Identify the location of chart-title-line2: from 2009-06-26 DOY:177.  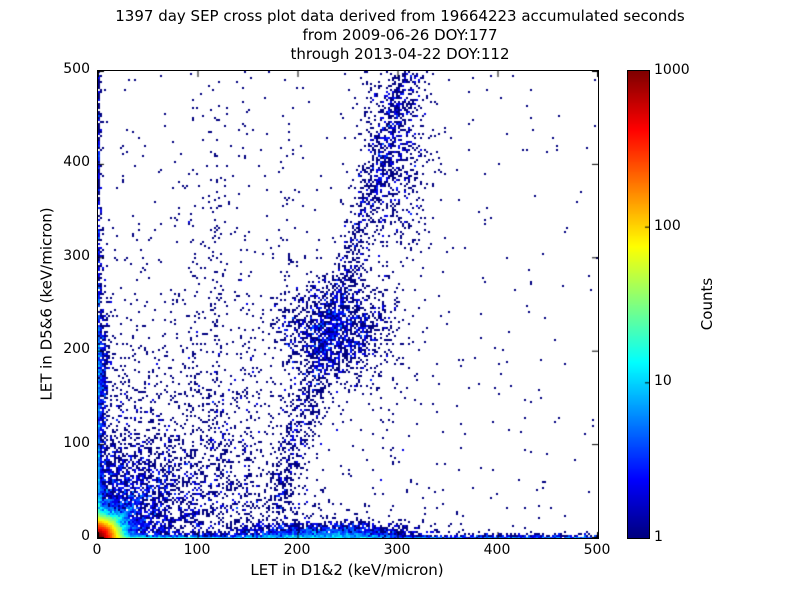
(400, 35).